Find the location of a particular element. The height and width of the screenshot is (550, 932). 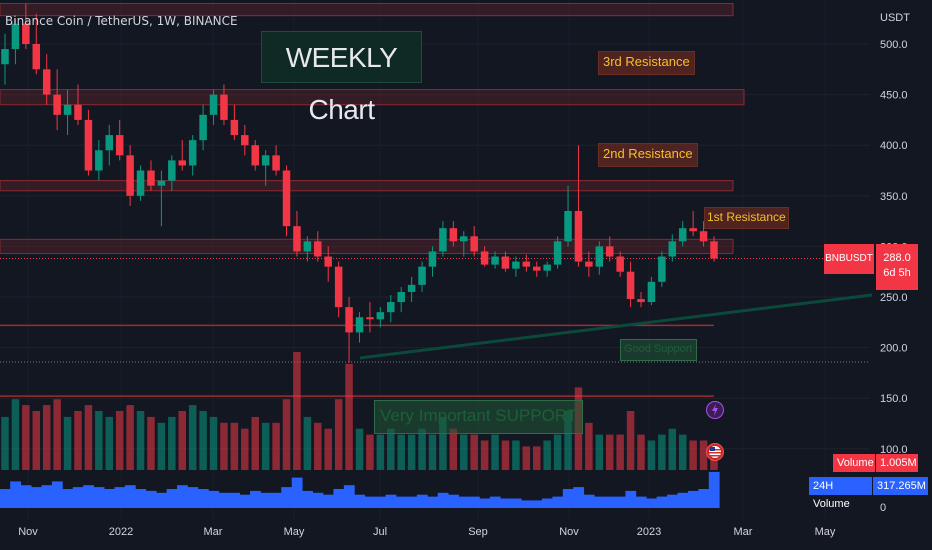

y-tick-label: 150.0 is located at coordinates (894, 399).